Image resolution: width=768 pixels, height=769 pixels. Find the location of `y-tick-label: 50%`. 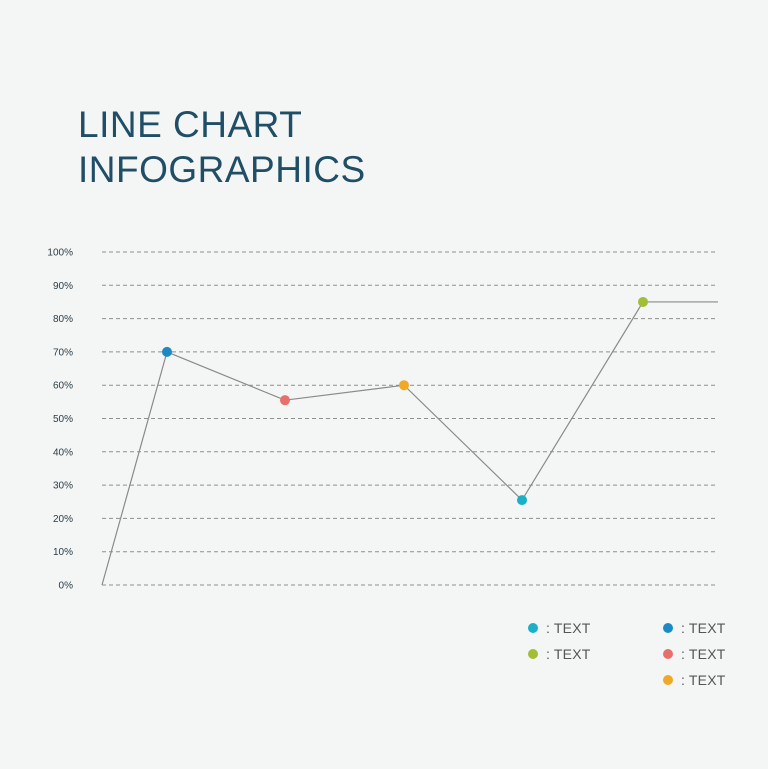

y-tick-label: 50% is located at coordinates (63, 419).